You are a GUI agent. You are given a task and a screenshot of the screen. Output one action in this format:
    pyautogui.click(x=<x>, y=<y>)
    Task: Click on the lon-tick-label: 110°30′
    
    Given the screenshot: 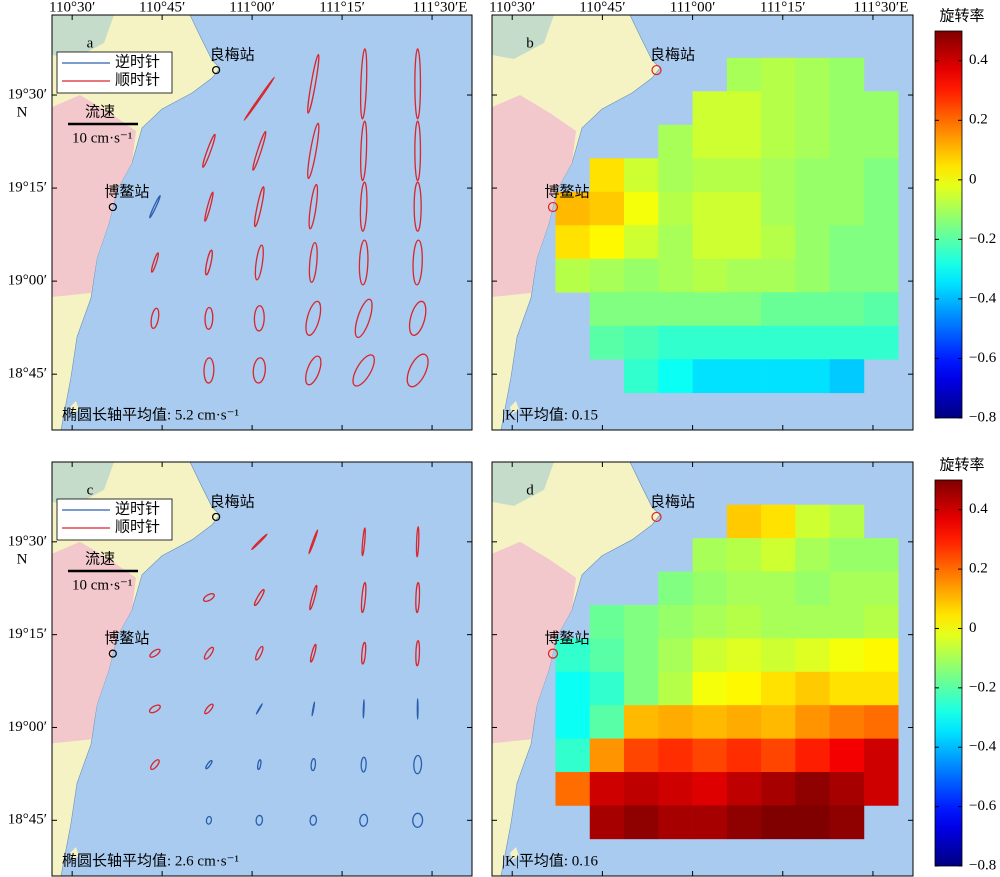 What is the action you would take?
    pyautogui.click(x=72, y=7)
    